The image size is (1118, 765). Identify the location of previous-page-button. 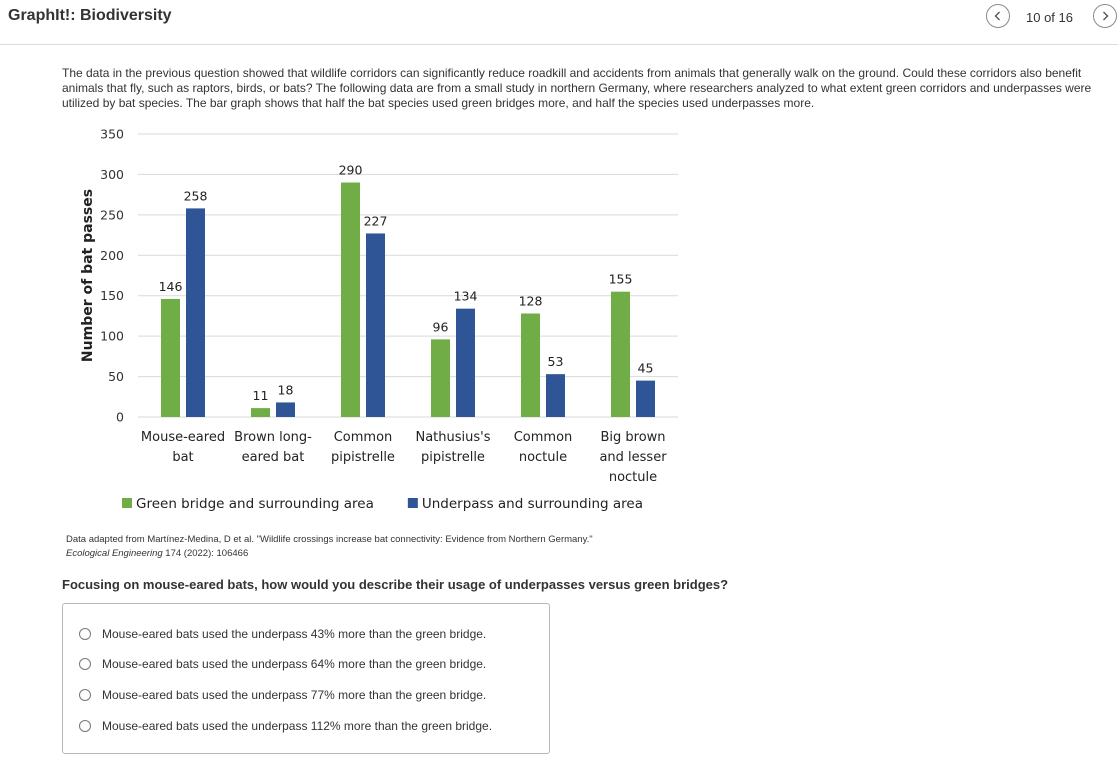
(998, 16).